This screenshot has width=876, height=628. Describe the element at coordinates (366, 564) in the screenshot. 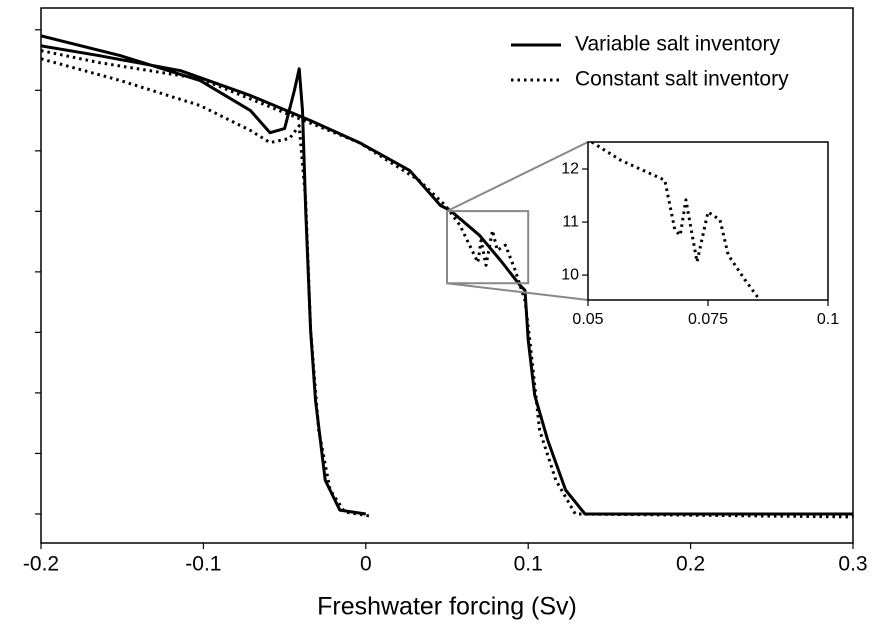

I see `x-tick-label: 0` at that location.